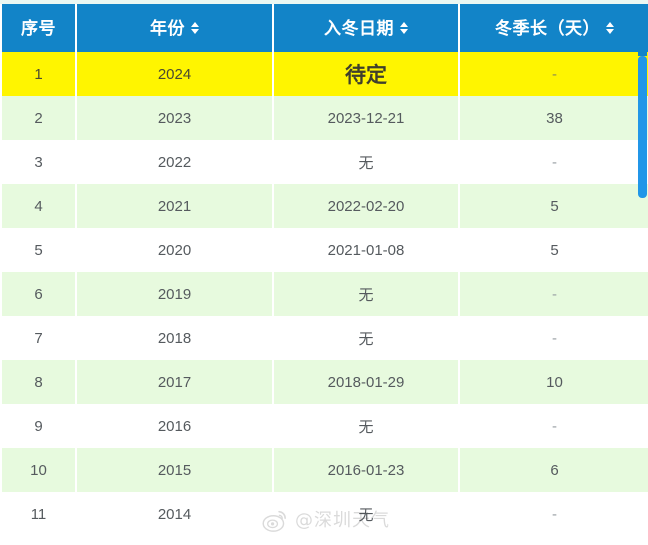 The height and width of the screenshot is (545, 648). I want to click on table-header-row: 序号 年份 入冬日期, so click(324, 28).